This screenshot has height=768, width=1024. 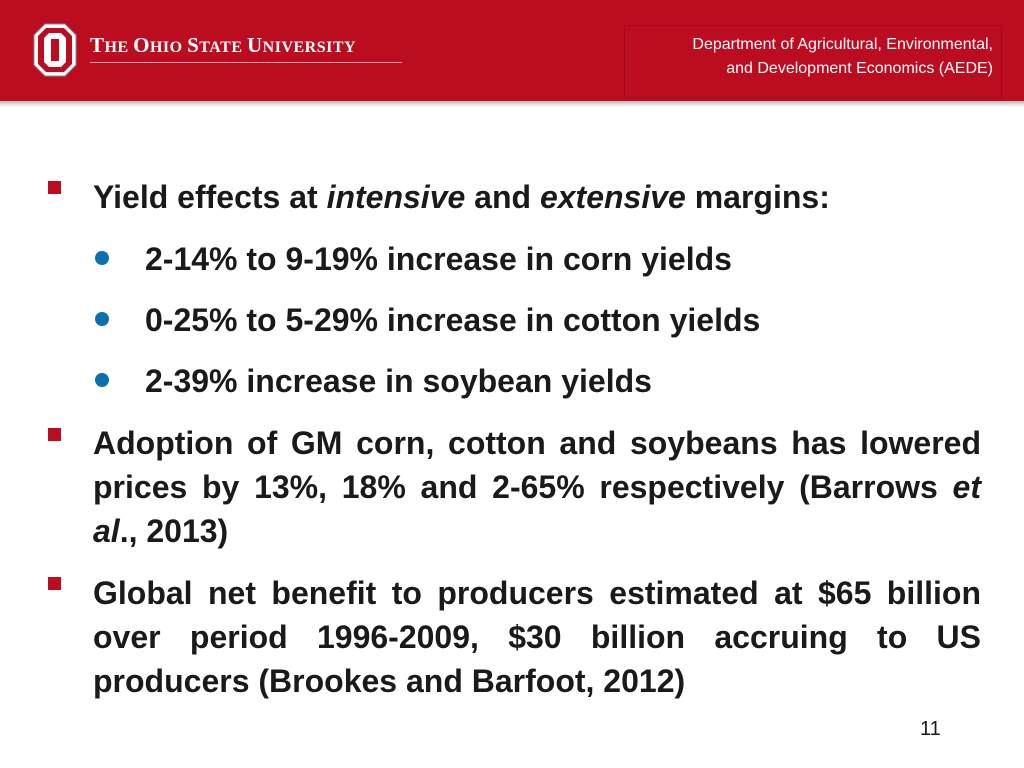 What do you see at coordinates (246, 62) in the screenshot?
I see `wordmark-underline` at bounding box center [246, 62].